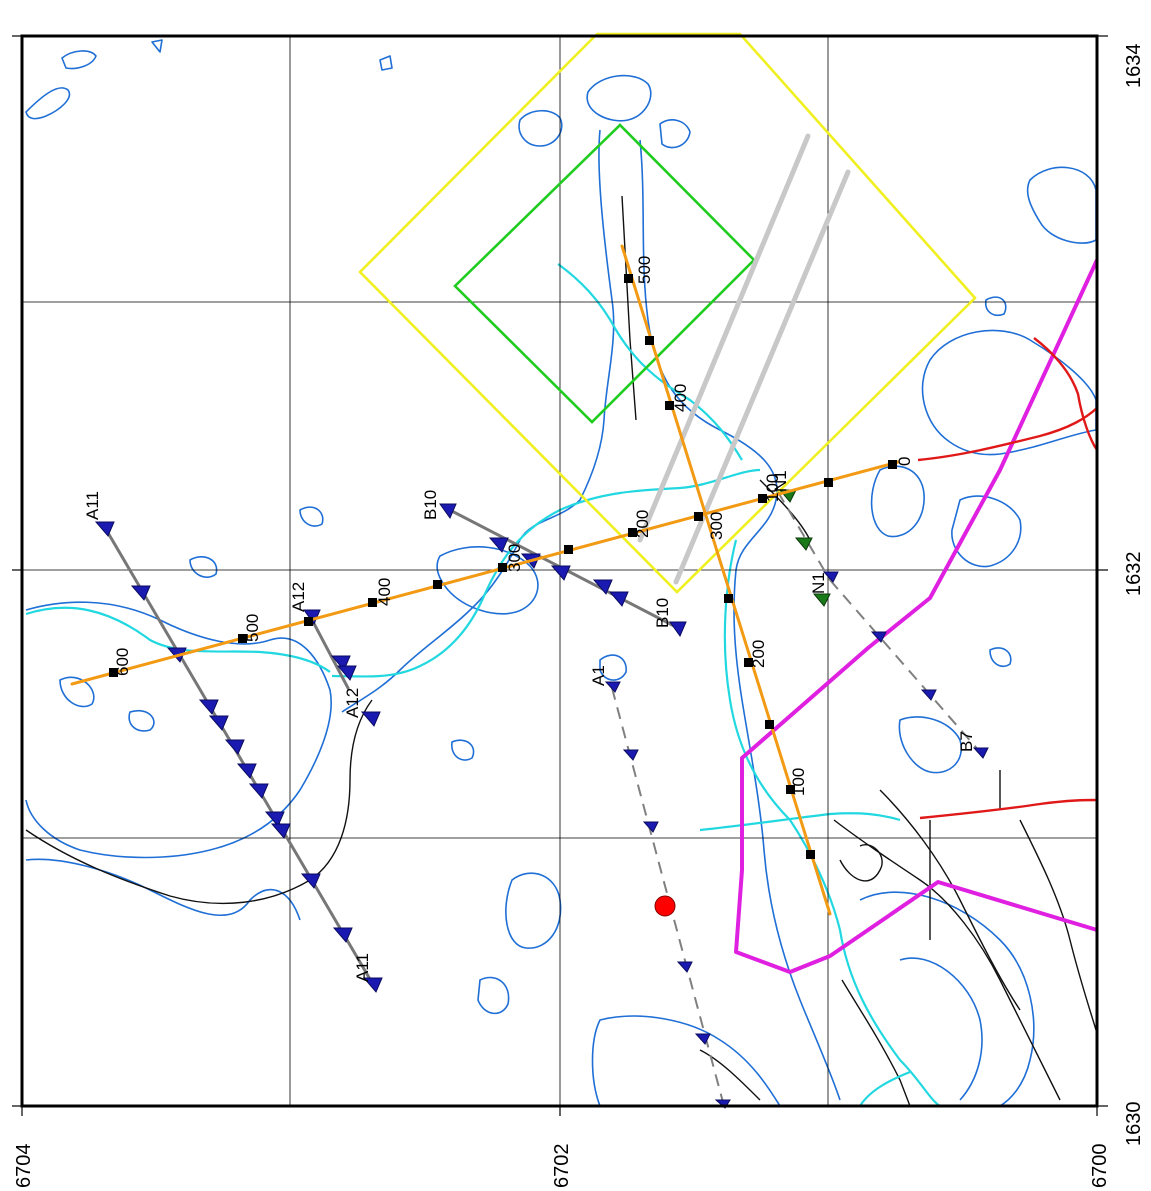 The height and width of the screenshot is (1191, 1151). Describe the element at coordinates (1100, 1166) in the screenshot. I see `axis-label-bottom-right: 6700` at that location.